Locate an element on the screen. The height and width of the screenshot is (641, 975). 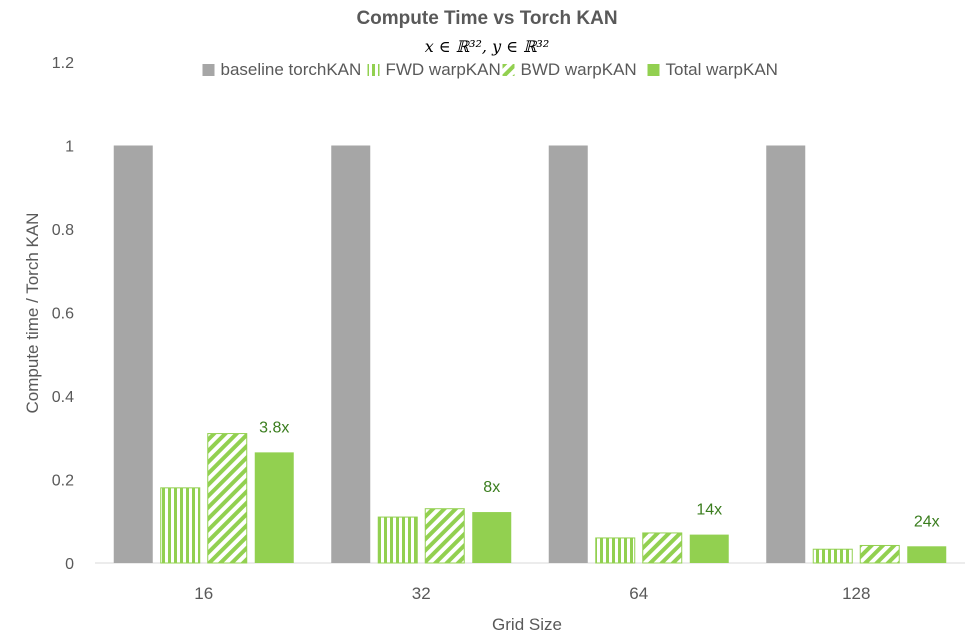
legend-swatch-bwd-warpkan is located at coordinates (508, 70).